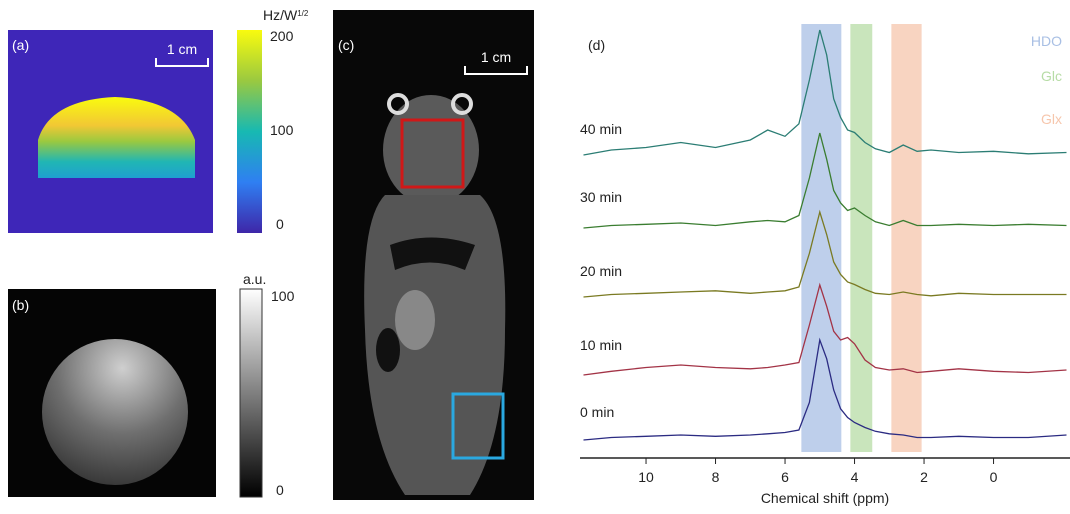  I want to click on dark-region, so click(388, 350).